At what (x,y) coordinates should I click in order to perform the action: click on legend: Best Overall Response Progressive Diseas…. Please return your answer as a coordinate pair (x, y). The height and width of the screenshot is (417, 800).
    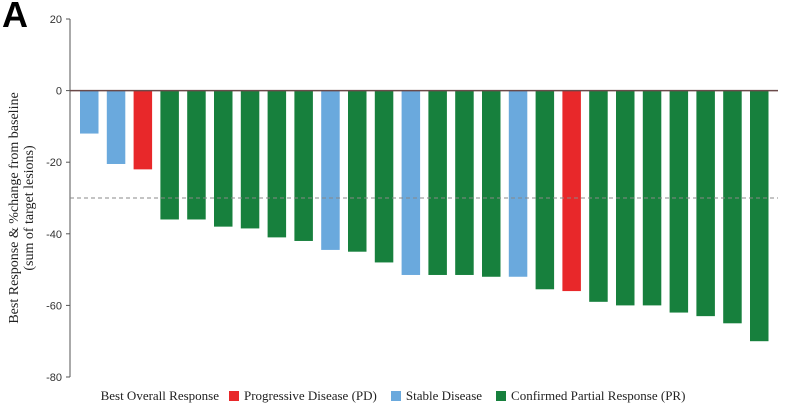
    Looking at the image, I should click on (400, 396).